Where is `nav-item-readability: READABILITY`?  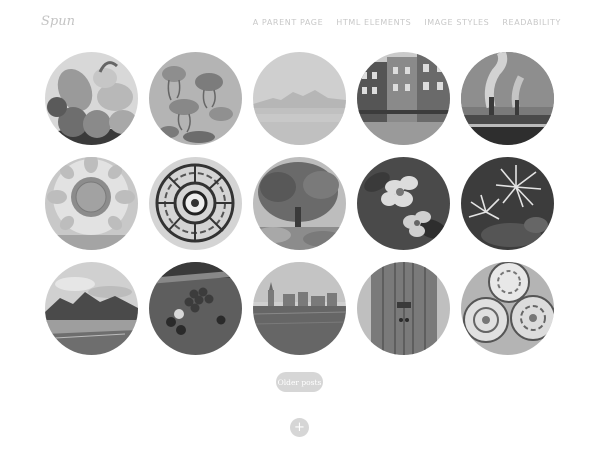 nav-item-readability: READABILITY is located at coordinates (531, 22).